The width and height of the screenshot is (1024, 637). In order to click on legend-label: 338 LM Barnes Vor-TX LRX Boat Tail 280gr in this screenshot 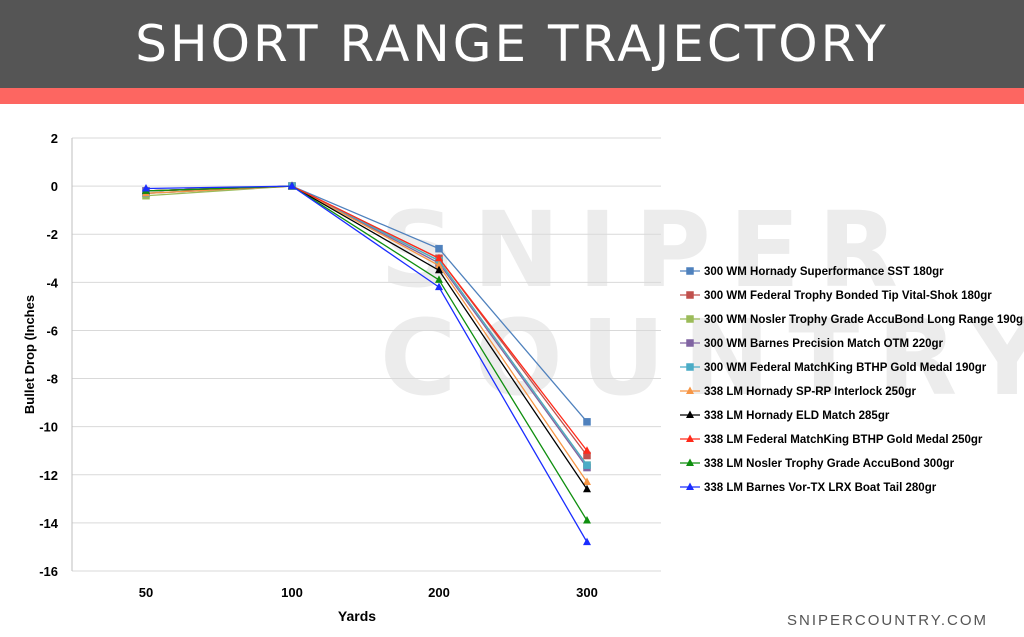, I will do `click(820, 488)`.